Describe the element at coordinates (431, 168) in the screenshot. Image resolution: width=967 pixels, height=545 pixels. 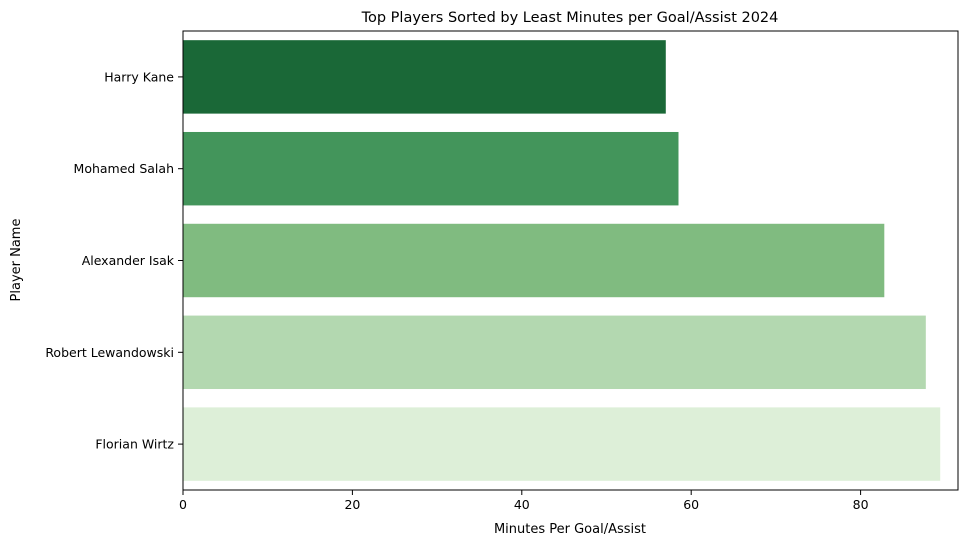
I see `bar-mohamed-salah` at that location.